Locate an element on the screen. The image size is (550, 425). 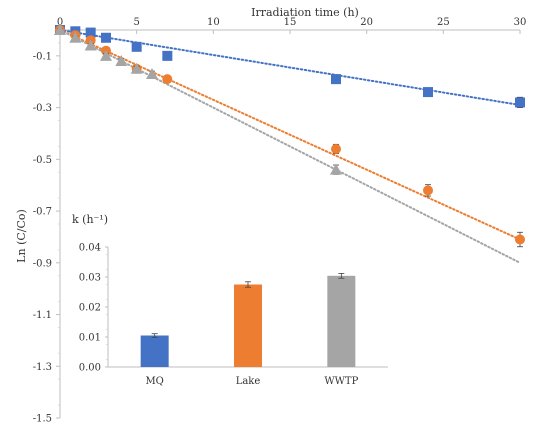
x-tick-label: 15 is located at coordinates (290, 22).